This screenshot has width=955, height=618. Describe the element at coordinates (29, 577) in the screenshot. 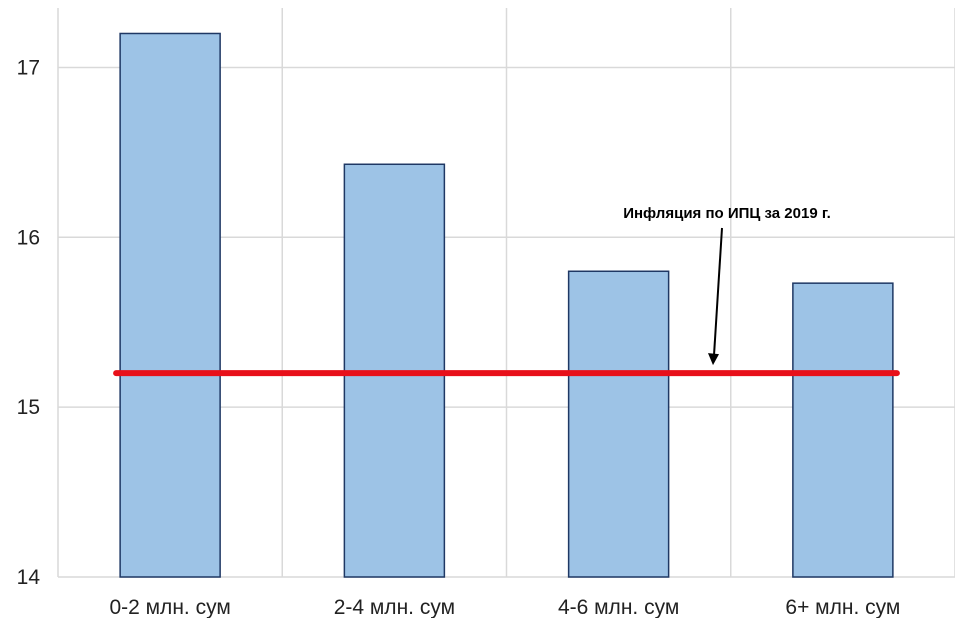

I see `y-tick-label: 14` at that location.